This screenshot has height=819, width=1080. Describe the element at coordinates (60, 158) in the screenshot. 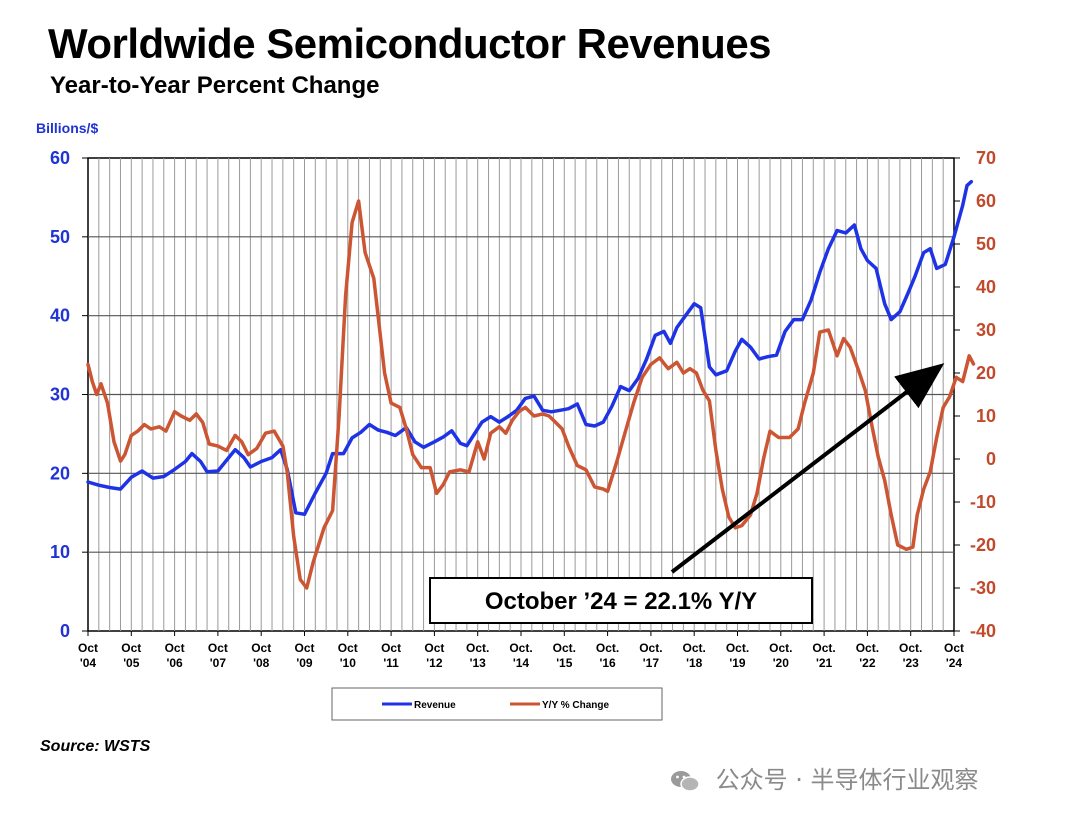

I see `left-tick-label: 60` at that location.